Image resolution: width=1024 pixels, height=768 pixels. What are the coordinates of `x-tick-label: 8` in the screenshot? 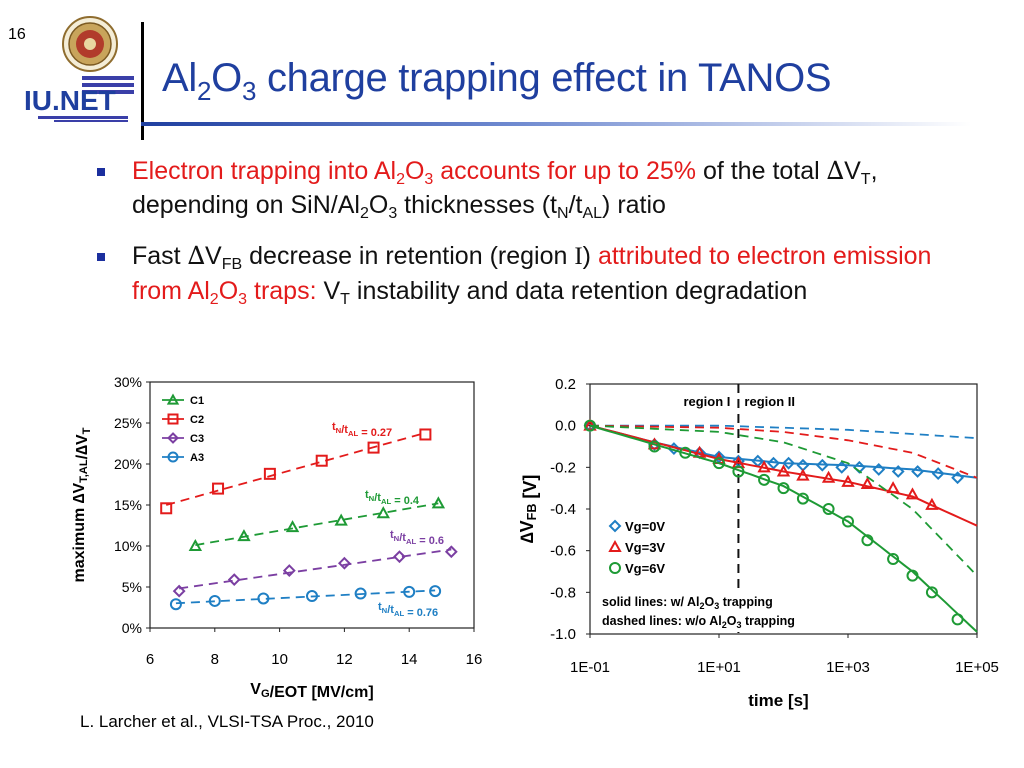 It's located at (215, 659).